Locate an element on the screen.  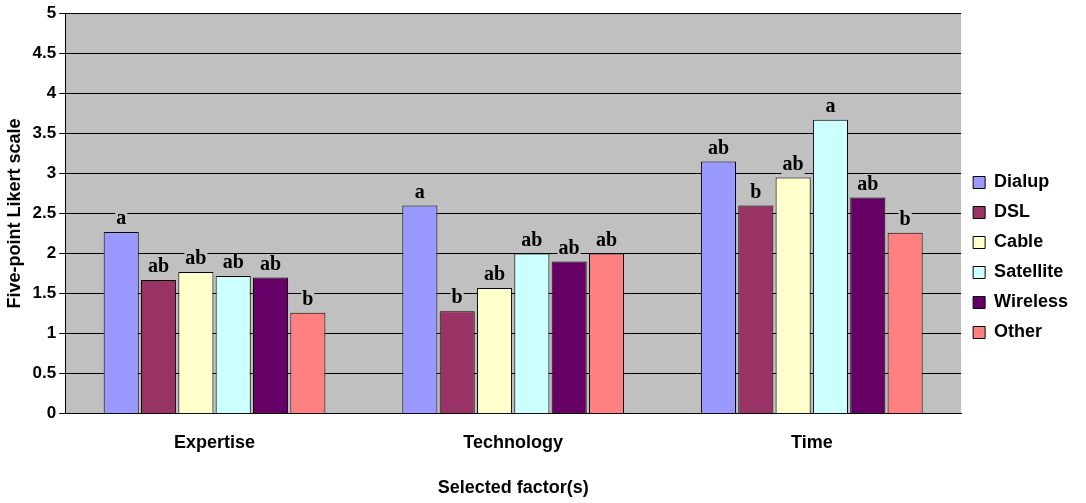
x-tick-label: Time is located at coordinates (811, 441).